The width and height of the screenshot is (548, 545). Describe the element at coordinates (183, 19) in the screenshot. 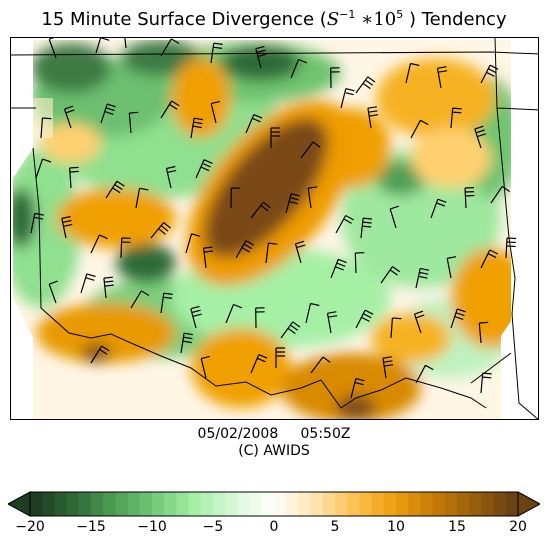

I see `title-text-prefix: 15 Minute Surface Divergence (` at that location.